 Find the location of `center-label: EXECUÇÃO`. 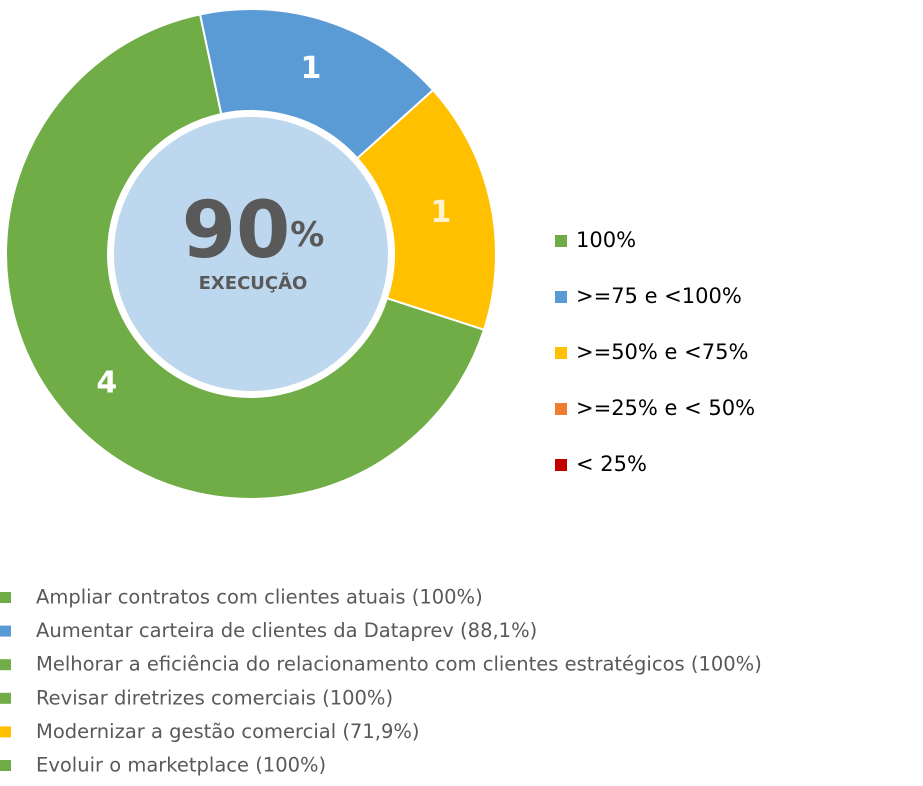

center-label: EXECUÇÃO is located at coordinates (253, 282).